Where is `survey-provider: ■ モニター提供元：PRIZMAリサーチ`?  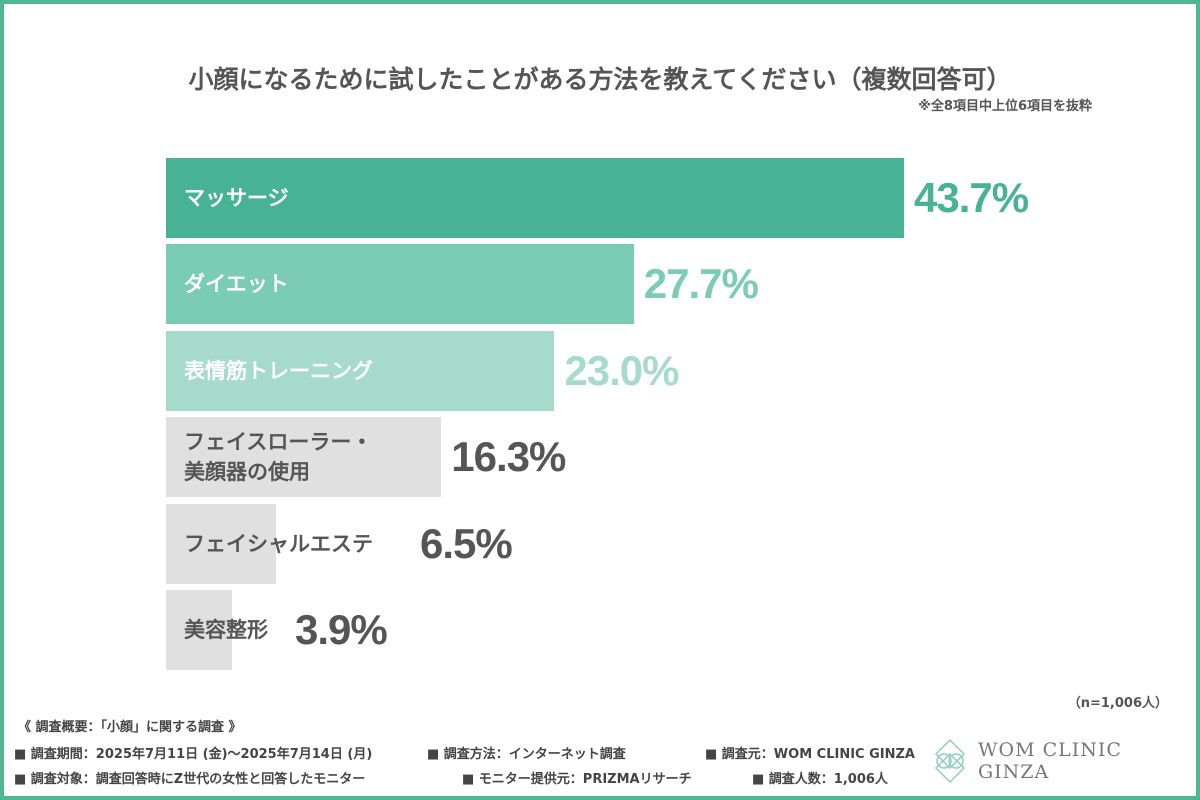 survey-provider: ■ モニター提供元：PRIZMAリサーチ is located at coordinates (577, 779).